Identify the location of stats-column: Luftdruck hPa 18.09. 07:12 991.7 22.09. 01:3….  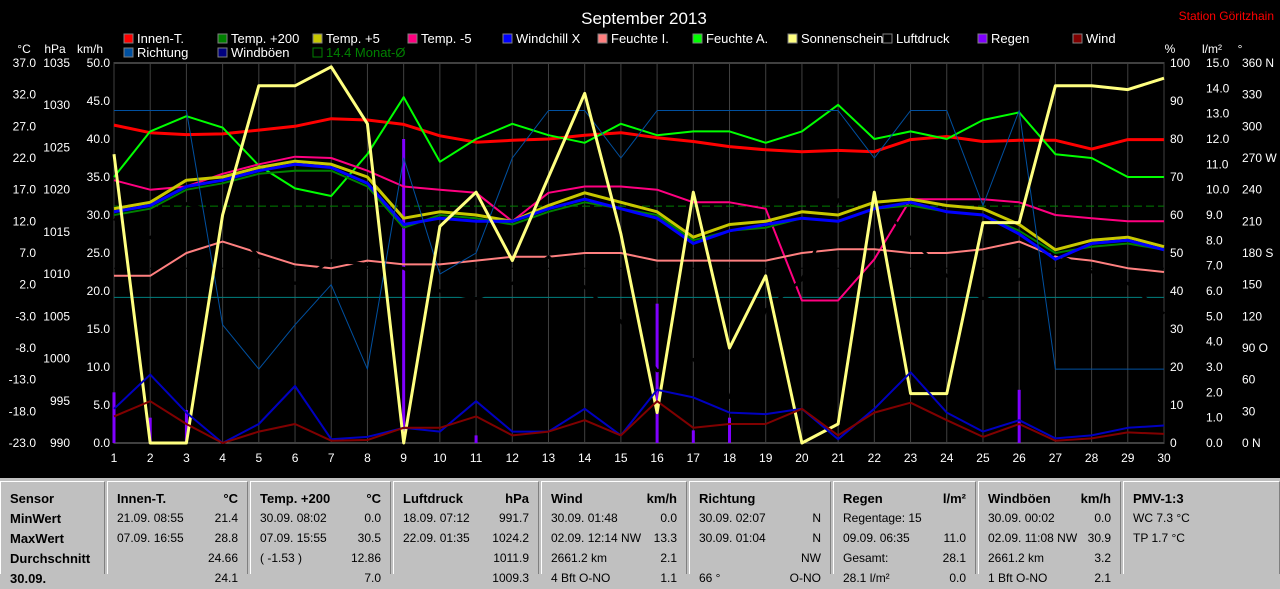
(466, 533).